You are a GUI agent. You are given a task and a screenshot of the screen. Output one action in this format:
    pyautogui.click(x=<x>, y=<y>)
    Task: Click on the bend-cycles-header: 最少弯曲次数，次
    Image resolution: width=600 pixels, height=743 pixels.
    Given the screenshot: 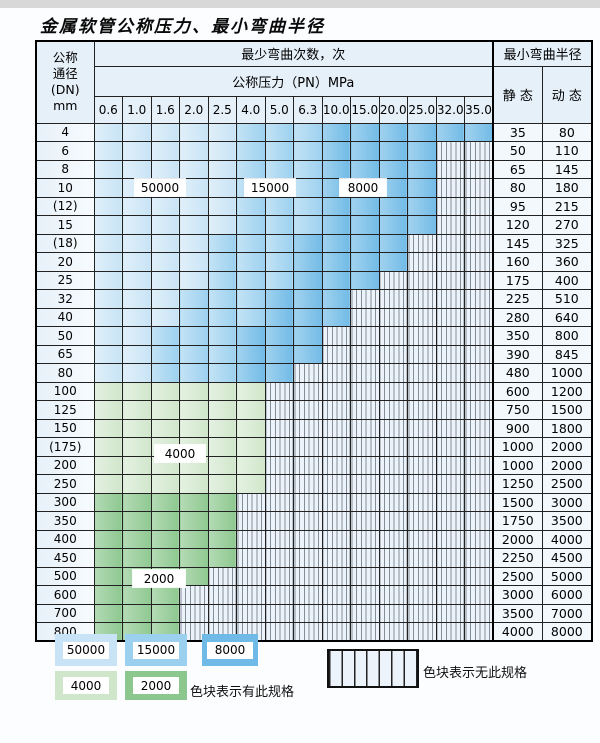 What is the action you would take?
    pyautogui.click(x=293, y=53)
    